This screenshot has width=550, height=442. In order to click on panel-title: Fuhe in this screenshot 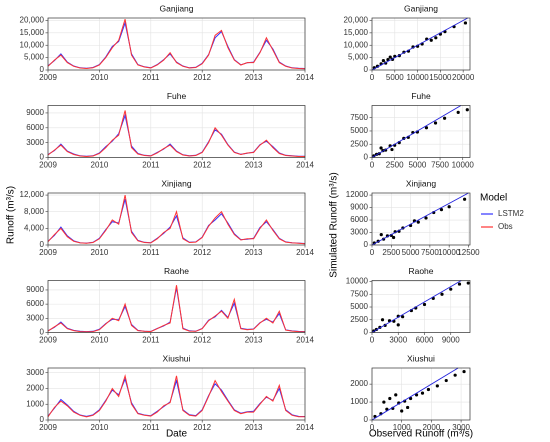, I will do `click(421, 96)`.